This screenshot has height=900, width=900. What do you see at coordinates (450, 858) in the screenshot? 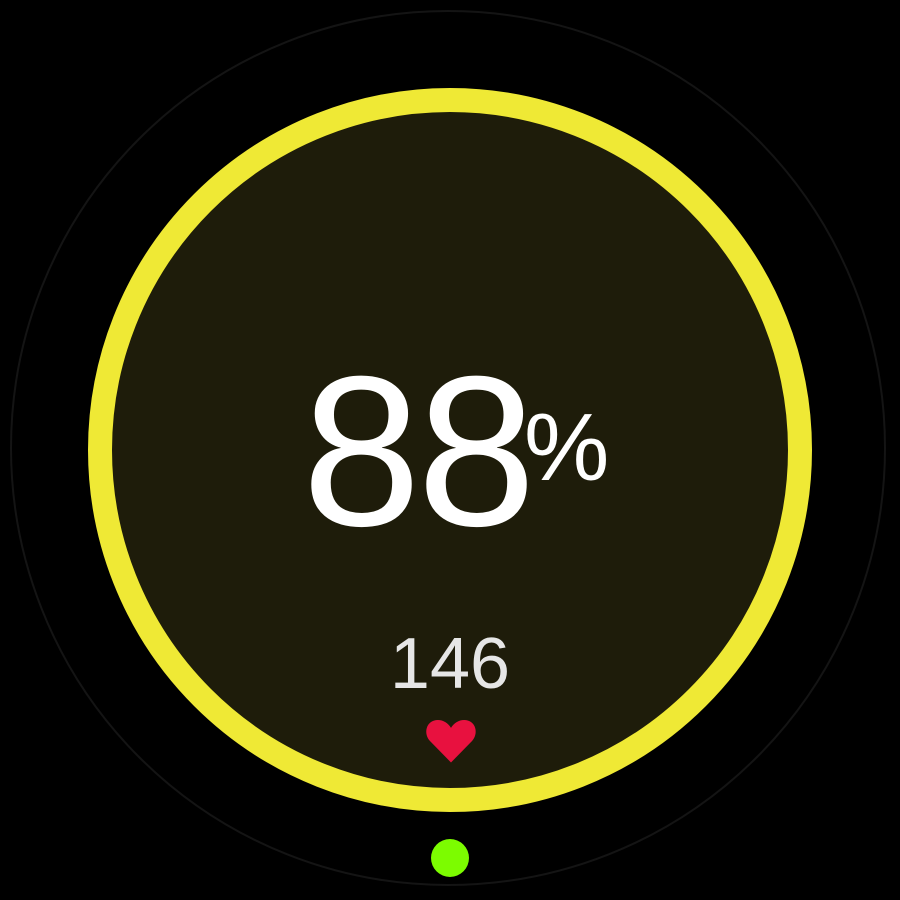
I see `page-indicator-dot` at bounding box center [450, 858].